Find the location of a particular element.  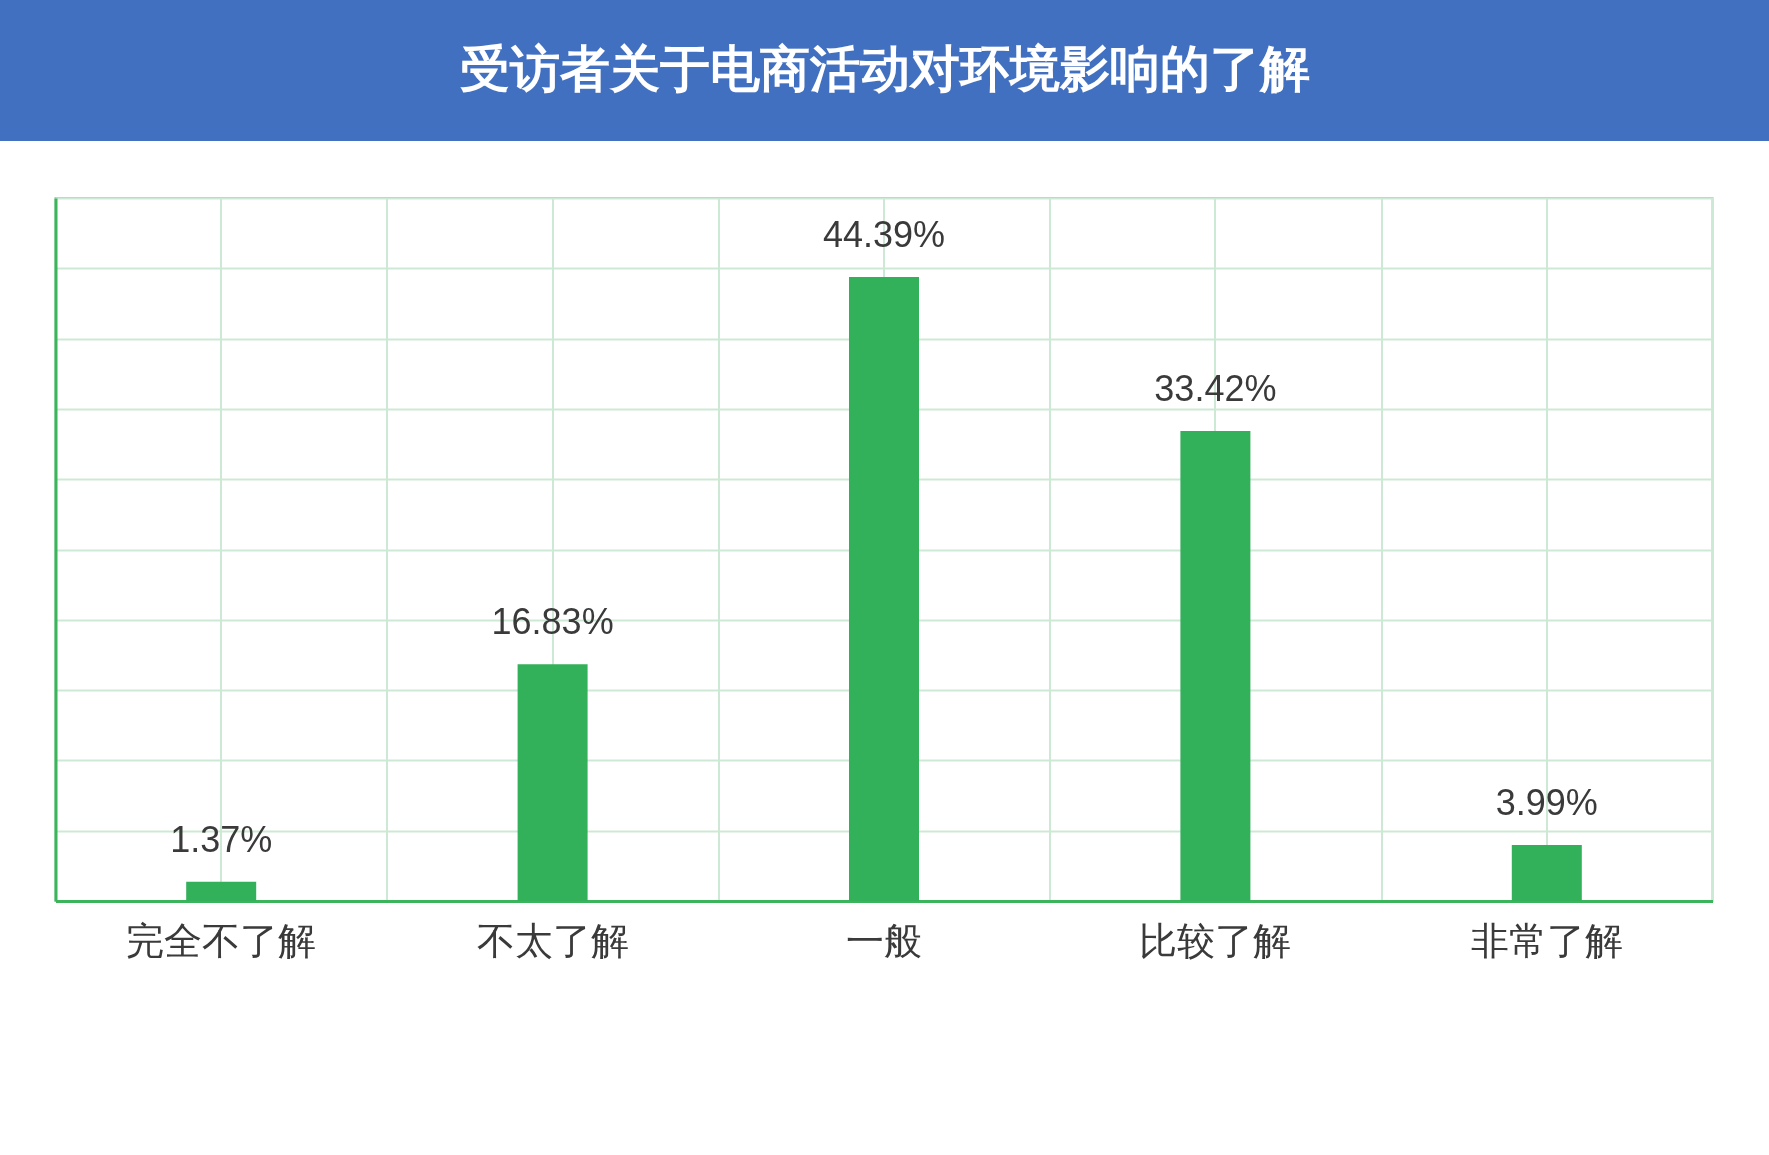

data-label: 1.37% is located at coordinates (221, 839).